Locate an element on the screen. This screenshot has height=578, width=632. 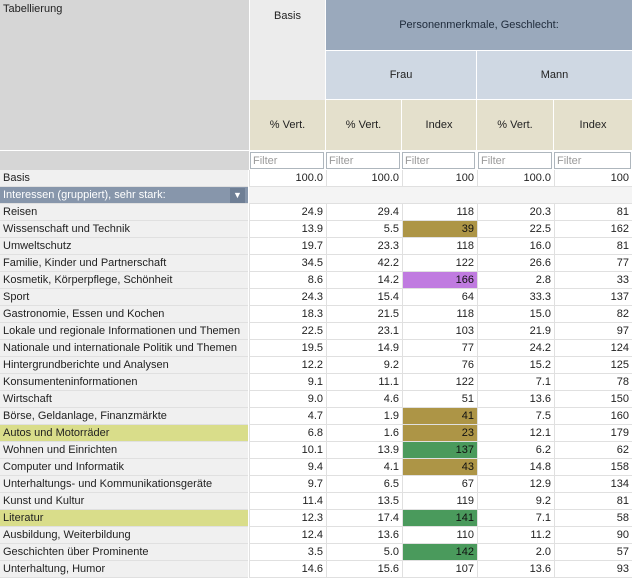
value-frau-vert: 23.3 is located at coordinates (364, 246).